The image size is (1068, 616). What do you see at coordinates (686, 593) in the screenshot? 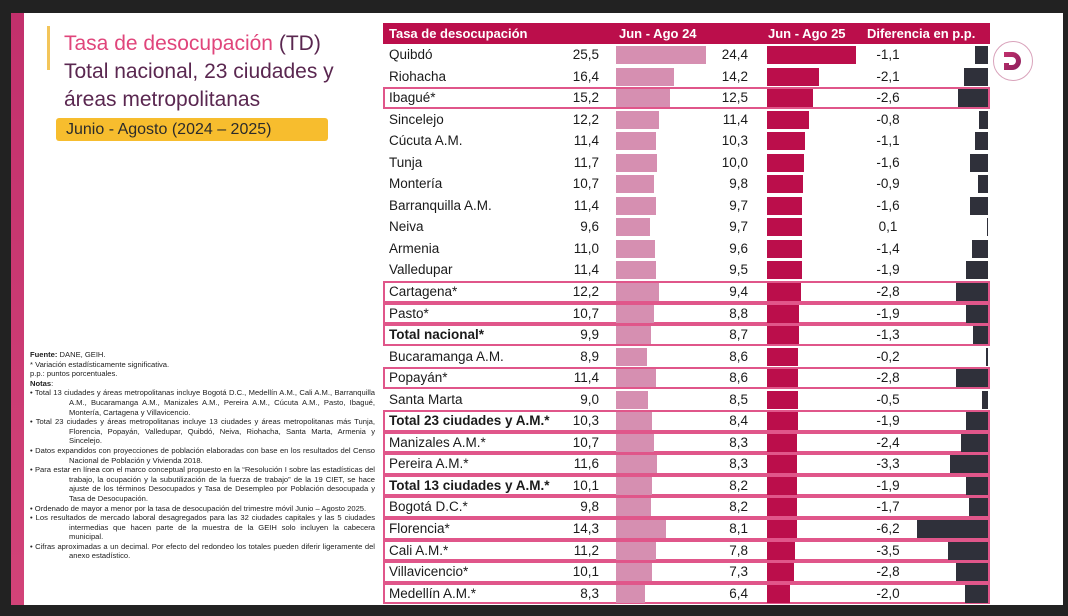
I see `table-row: Medellín A.M.* 8,3 6,4 -2,0` at bounding box center [686, 593].